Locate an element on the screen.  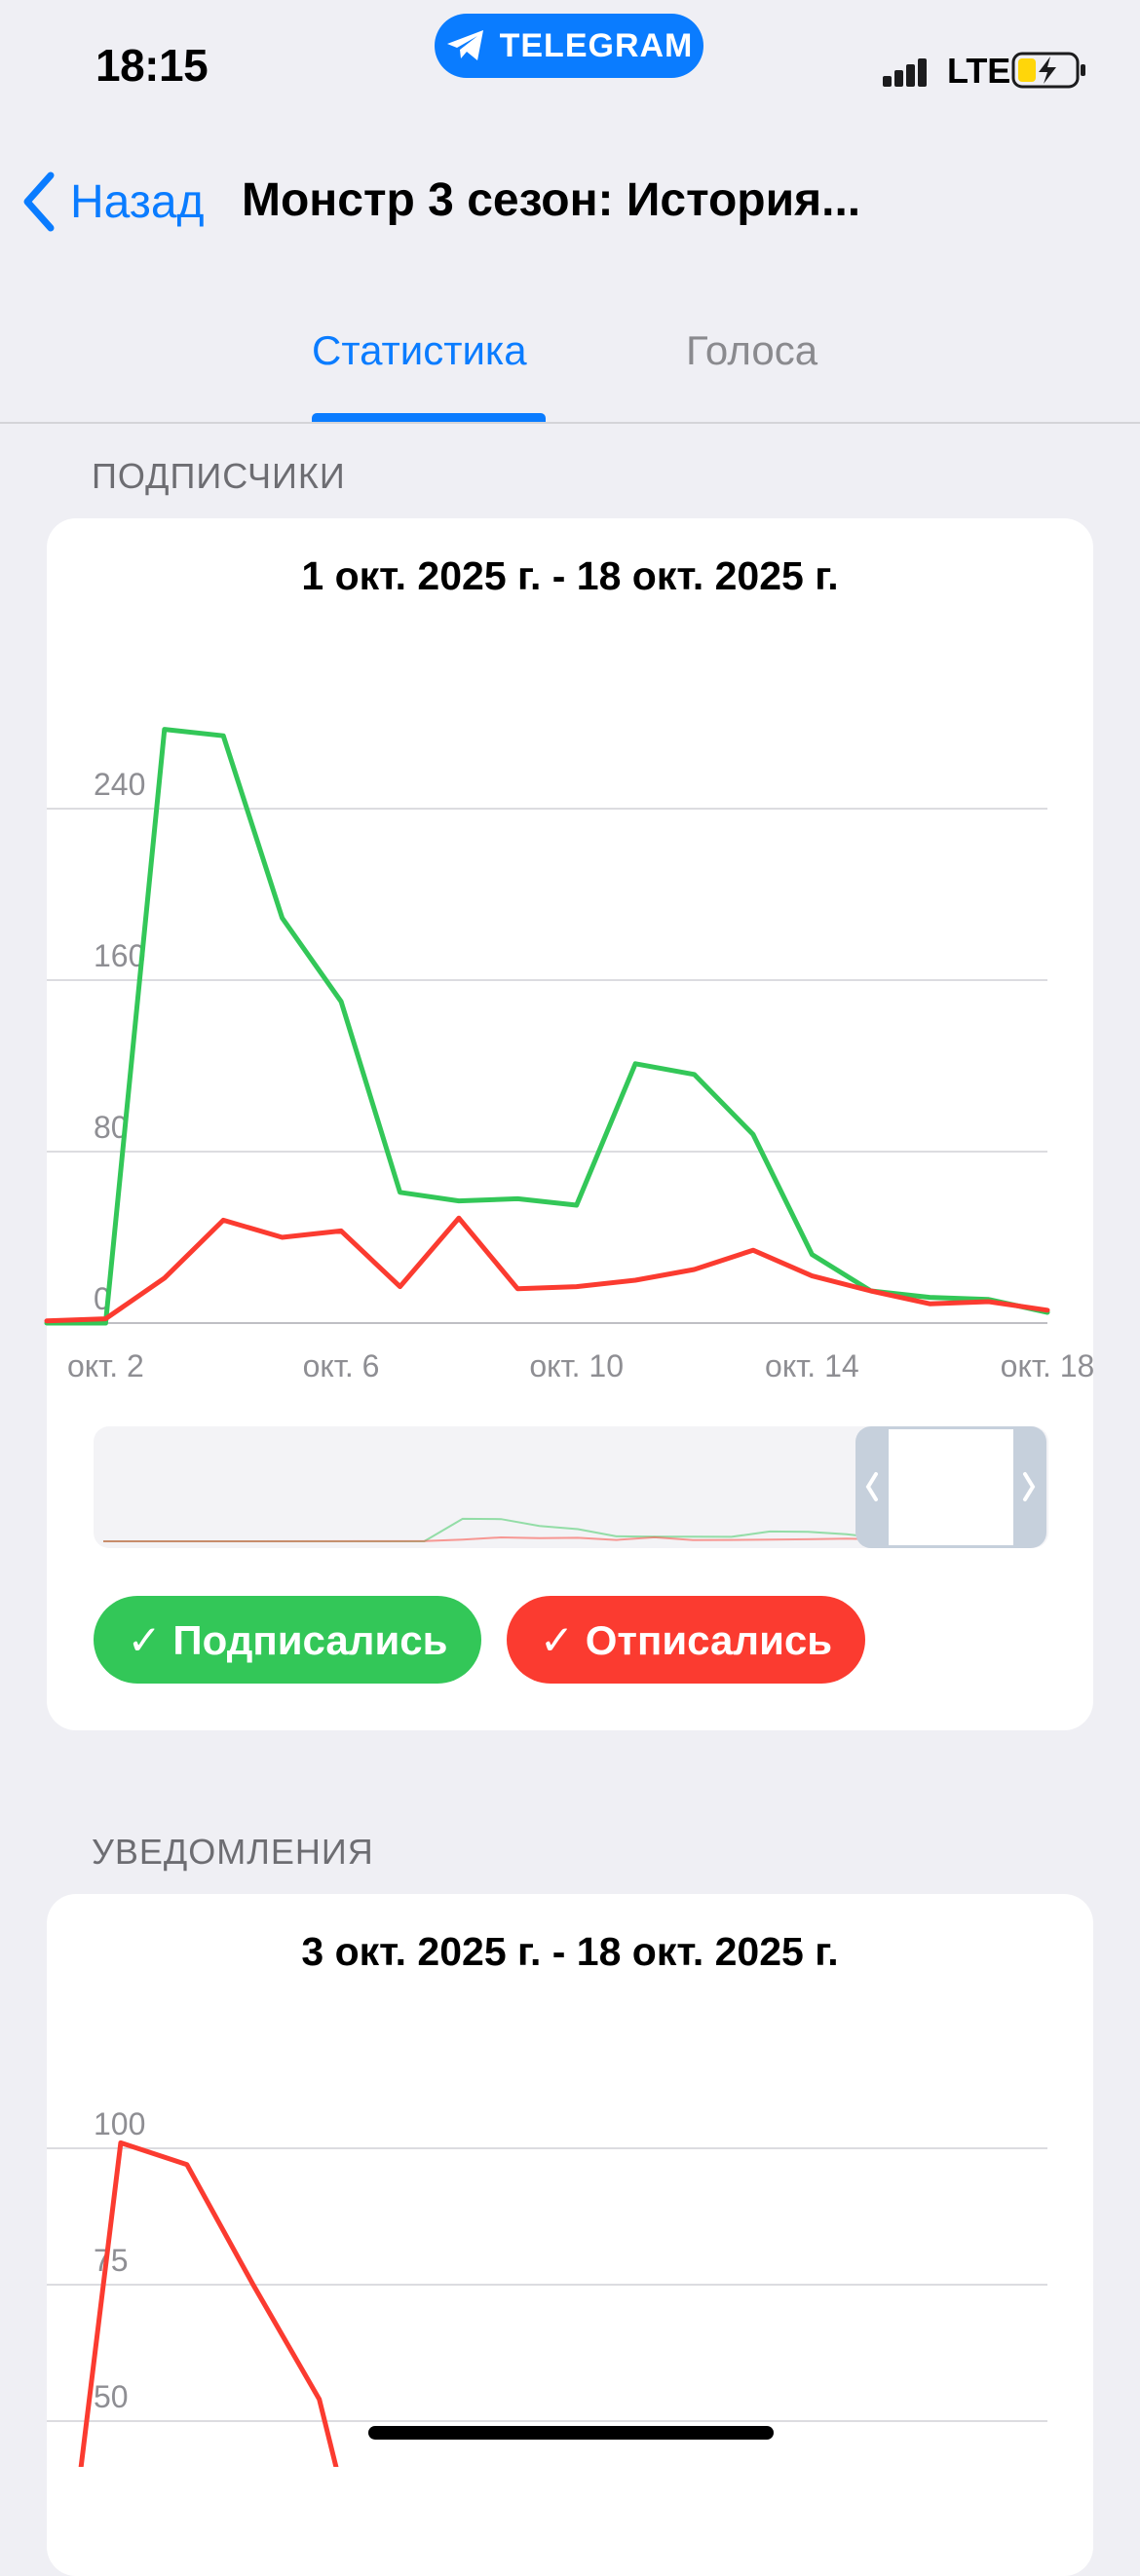
section-label-subscribers: ПОДПИСЧИКИ is located at coordinates (219, 476).